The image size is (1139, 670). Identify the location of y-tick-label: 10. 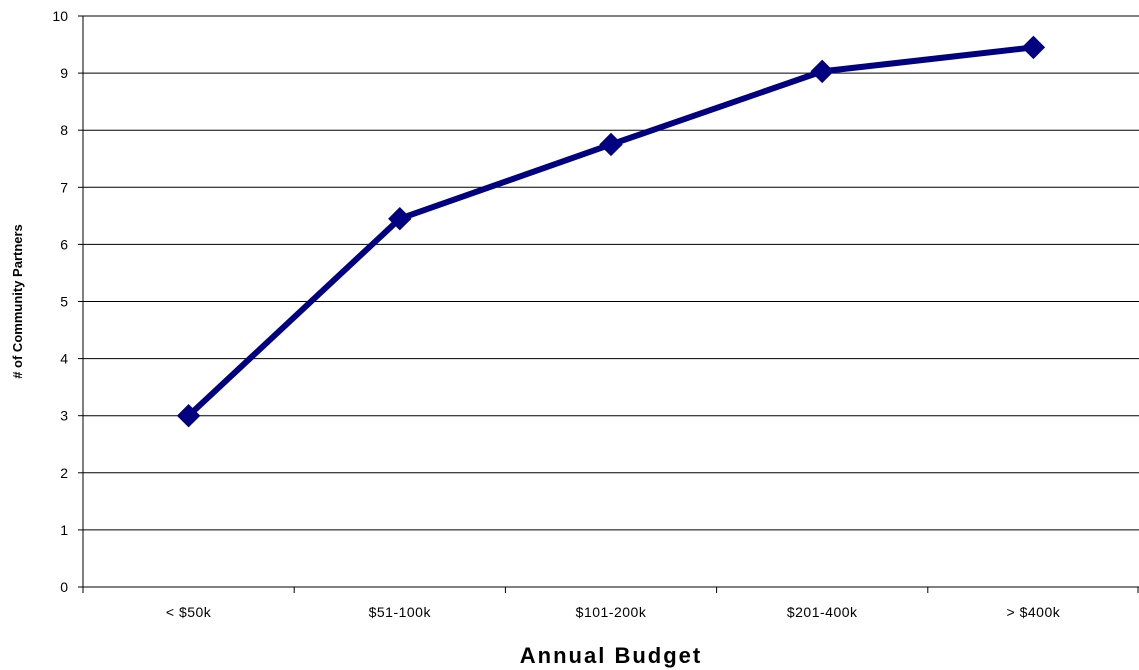
(60, 16).